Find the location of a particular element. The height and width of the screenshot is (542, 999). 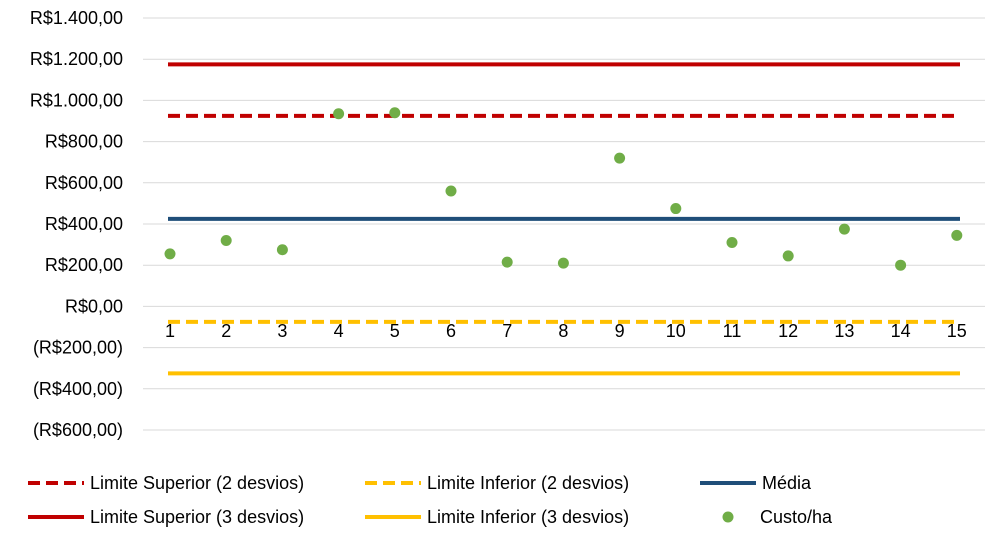

legend-label: Custo/ha is located at coordinates (796, 517).